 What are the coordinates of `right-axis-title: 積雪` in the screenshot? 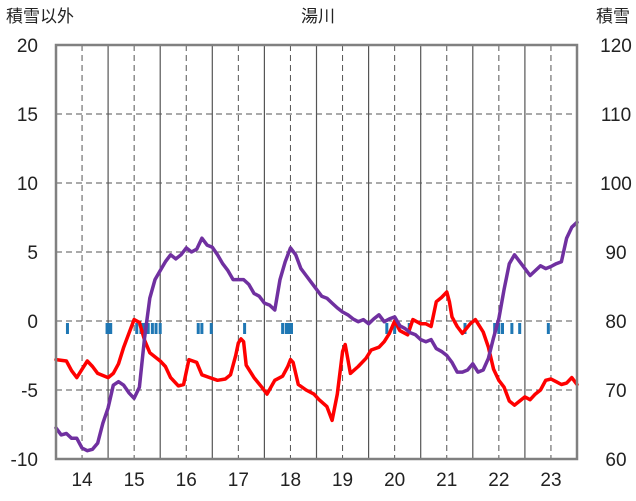 It's located at (613, 17).